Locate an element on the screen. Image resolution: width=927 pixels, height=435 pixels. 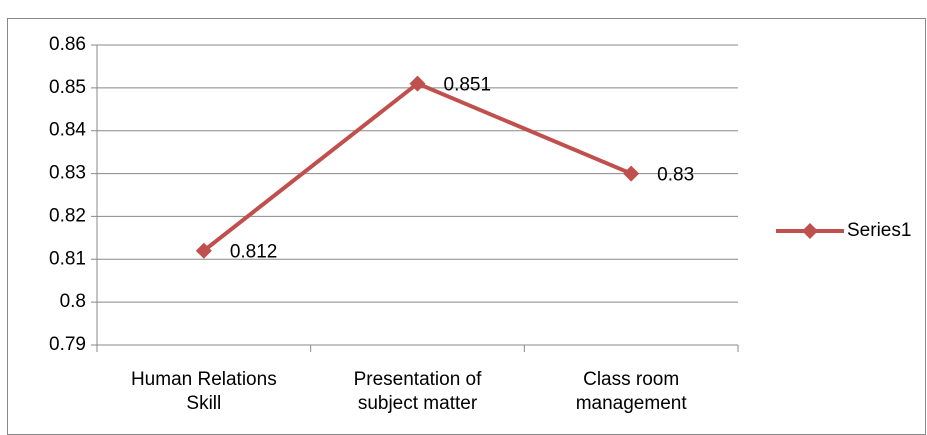
x-tick-label: Human Relations Skill is located at coordinates (203, 391).